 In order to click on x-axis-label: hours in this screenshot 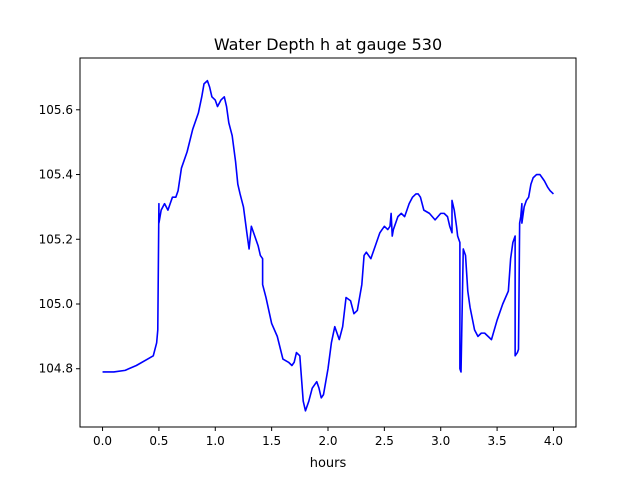, I will do `click(328, 463)`.